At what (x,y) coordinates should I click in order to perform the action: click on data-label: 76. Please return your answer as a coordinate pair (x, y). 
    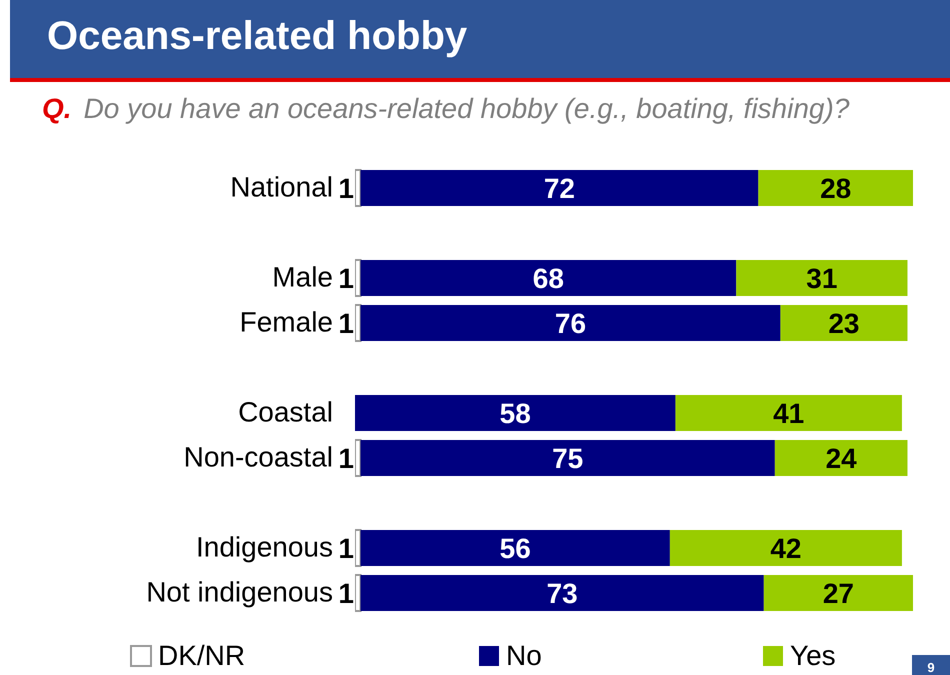
    Looking at the image, I should click on (570, 323).